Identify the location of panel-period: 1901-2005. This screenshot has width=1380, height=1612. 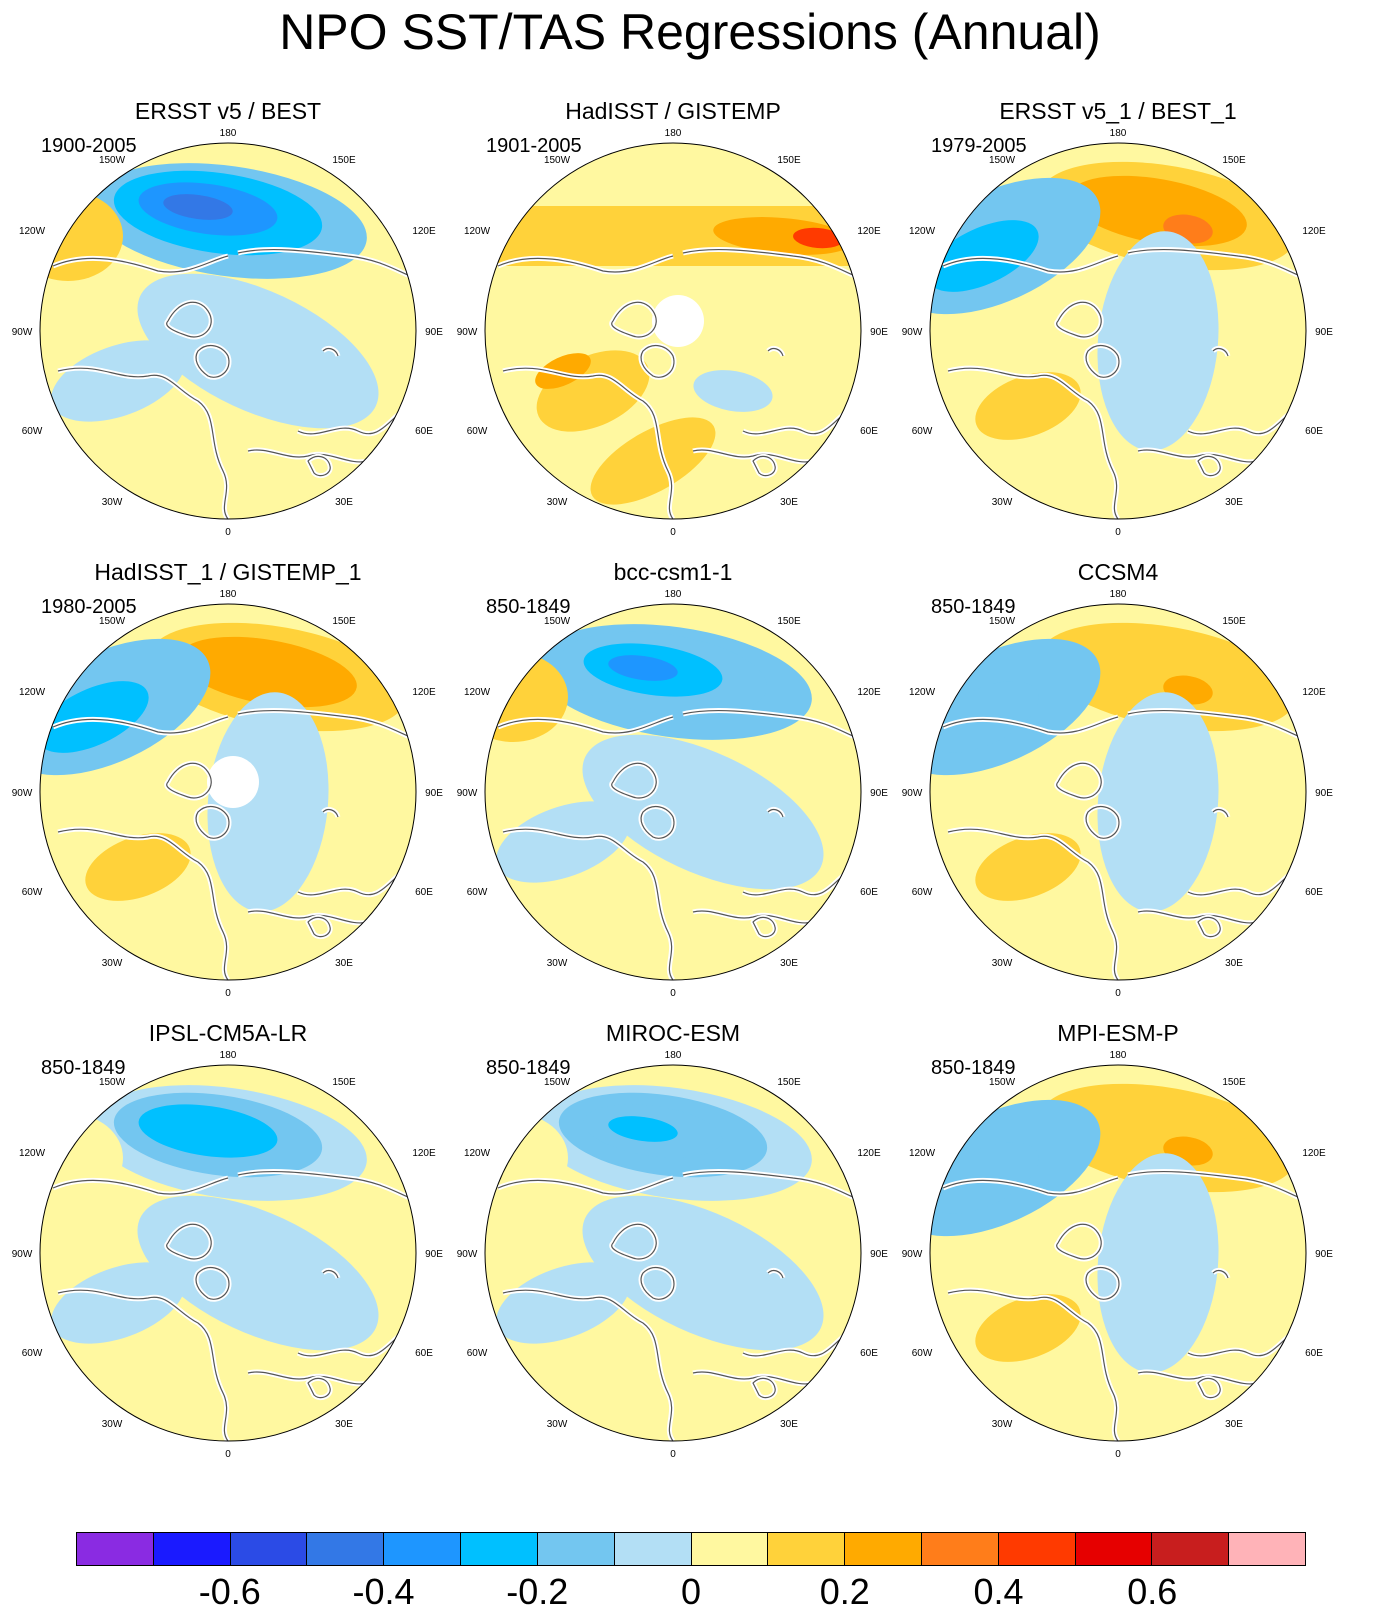
(534, 146).